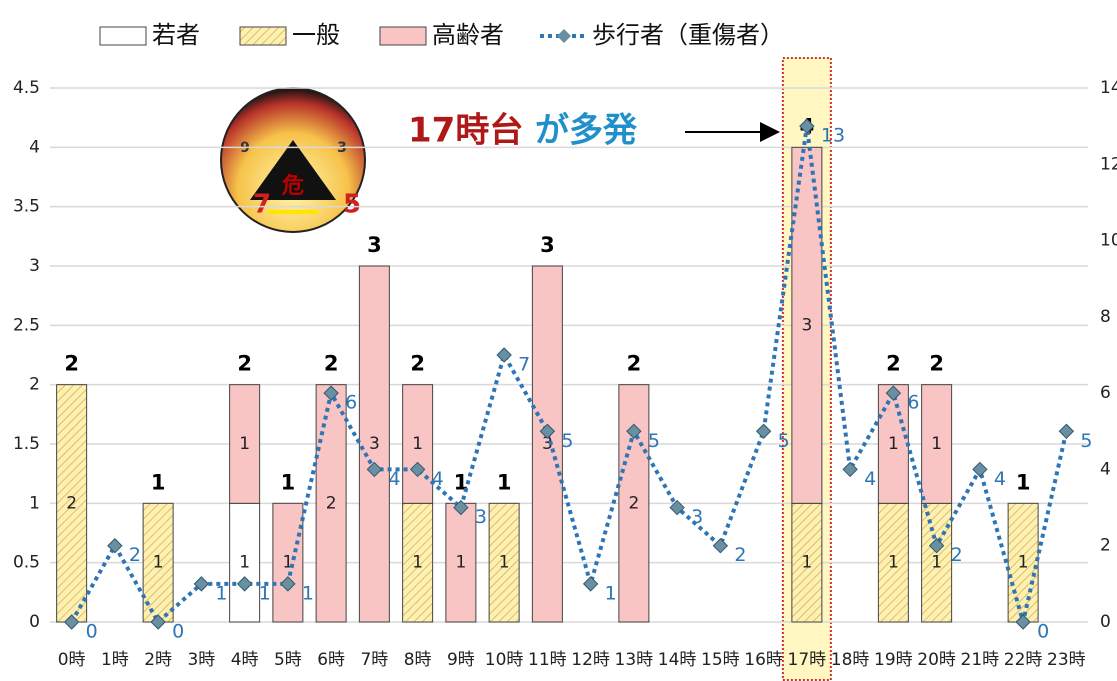  What do you see at coordinates (262, 205) in the screenshot?
I see `clock-label: 7` at bounding box center [262, 205].